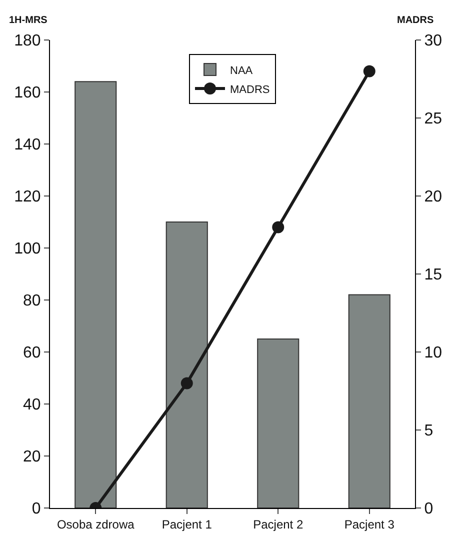  What do you see at coordinates (433, 197) in the screenshot?
I see `y2-tick-label: 20` at bounding box center [433, 197].